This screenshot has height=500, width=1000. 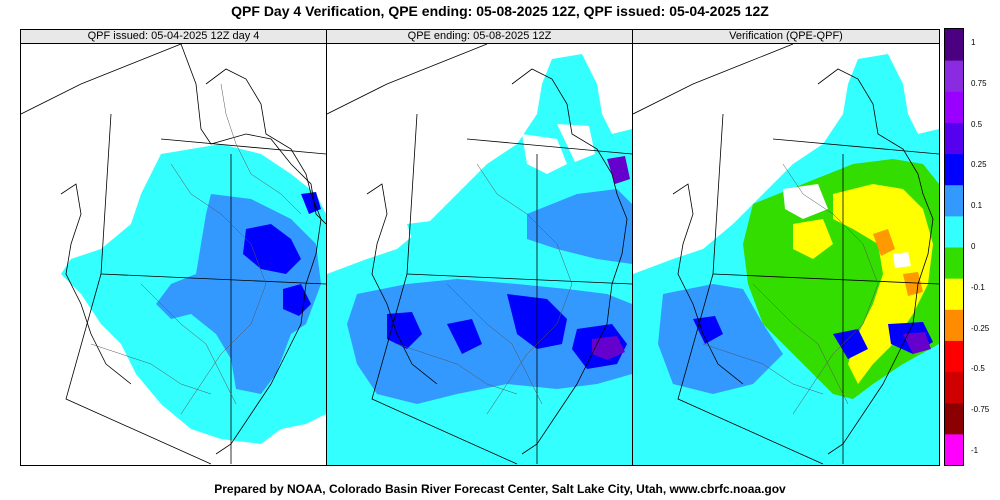 What do you see at coordinates (101, 79) in the screenshot?
I see `qpf-state-lines` at bounding box center [101, 79].